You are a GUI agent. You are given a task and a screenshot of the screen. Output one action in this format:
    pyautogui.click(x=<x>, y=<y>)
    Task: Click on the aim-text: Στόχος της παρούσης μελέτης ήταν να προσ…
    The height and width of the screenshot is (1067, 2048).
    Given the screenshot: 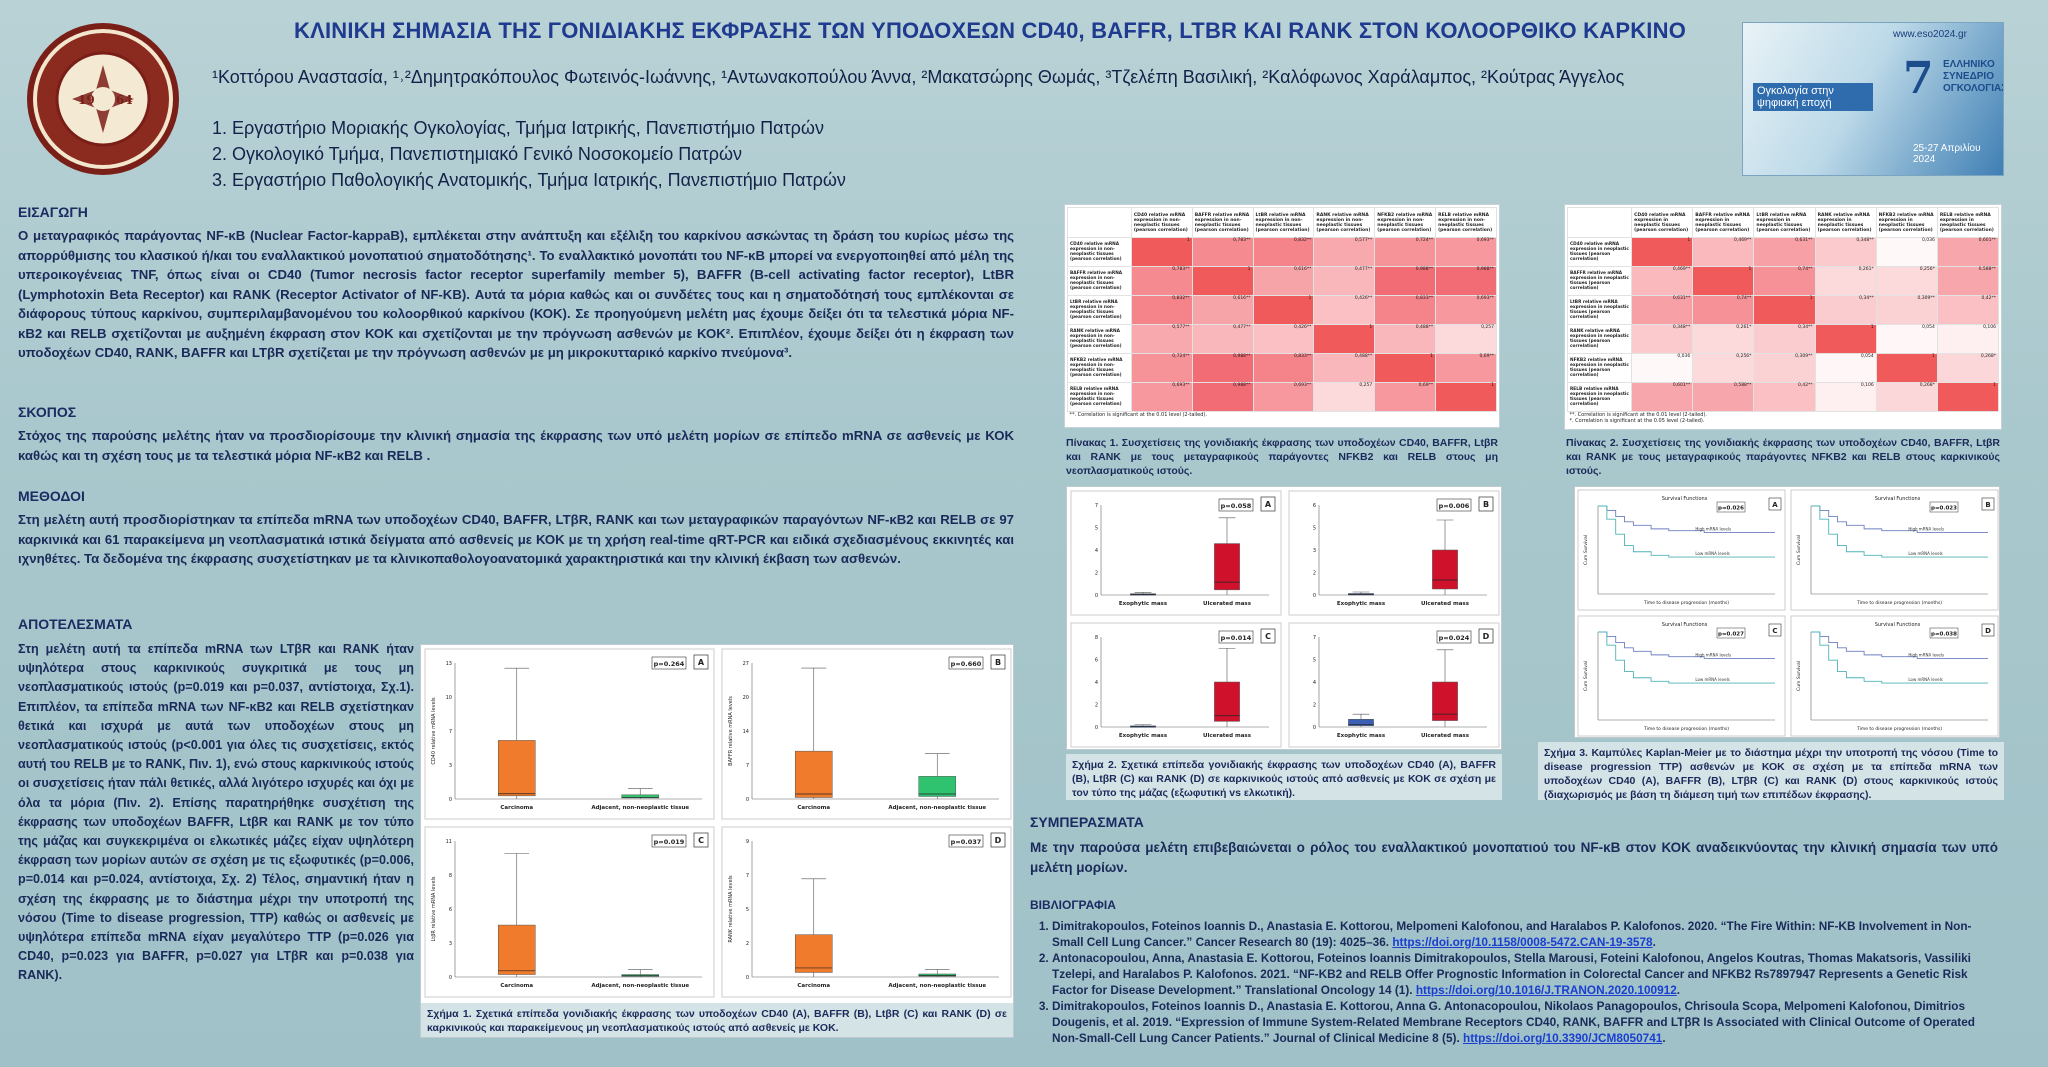 What is the action you would take?
    pyautogui.click(x=516, y=445)
    